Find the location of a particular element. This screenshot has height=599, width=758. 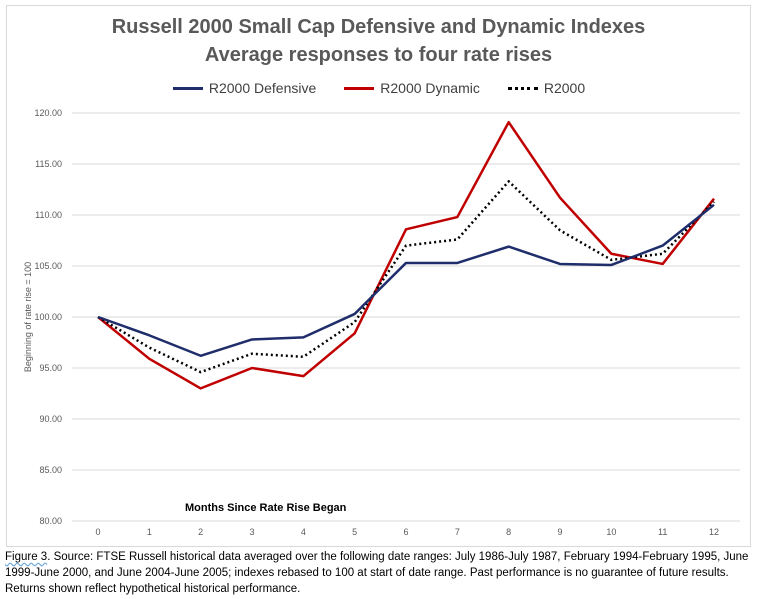

x-tick-label: 0 is located at coordinates (97, 532).